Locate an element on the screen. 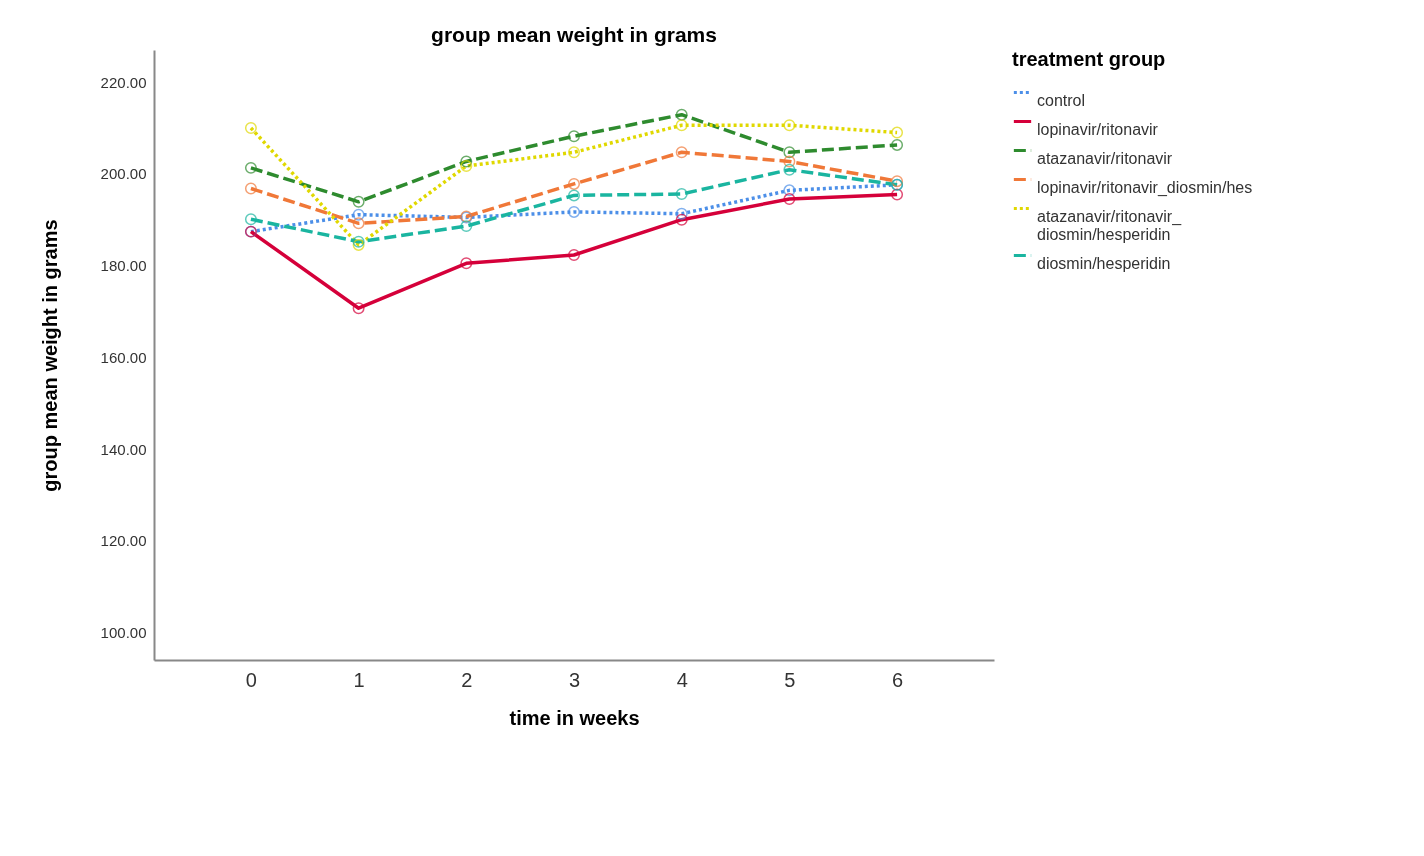  x-axis-title: time in weeks is located at coordinates (574, 717).